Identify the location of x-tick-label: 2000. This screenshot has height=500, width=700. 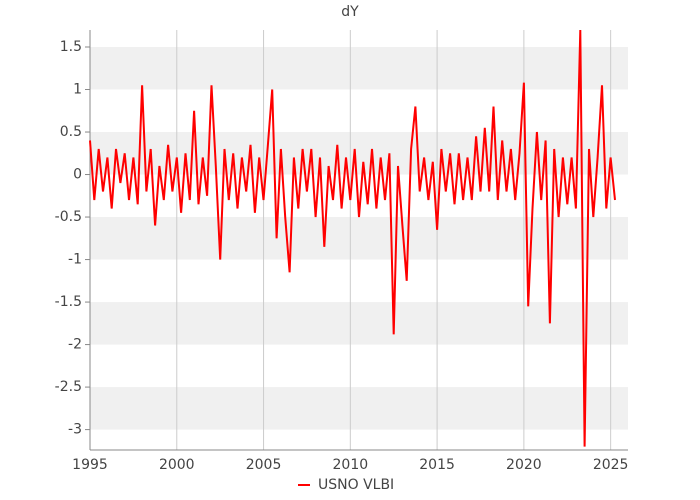
(177, 465).